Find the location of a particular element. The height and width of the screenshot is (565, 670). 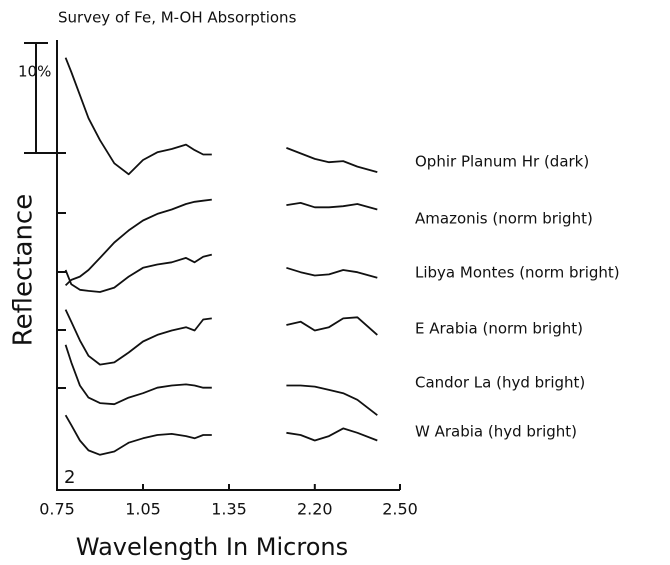

offset-ticks is located at coordinates (61, 270).